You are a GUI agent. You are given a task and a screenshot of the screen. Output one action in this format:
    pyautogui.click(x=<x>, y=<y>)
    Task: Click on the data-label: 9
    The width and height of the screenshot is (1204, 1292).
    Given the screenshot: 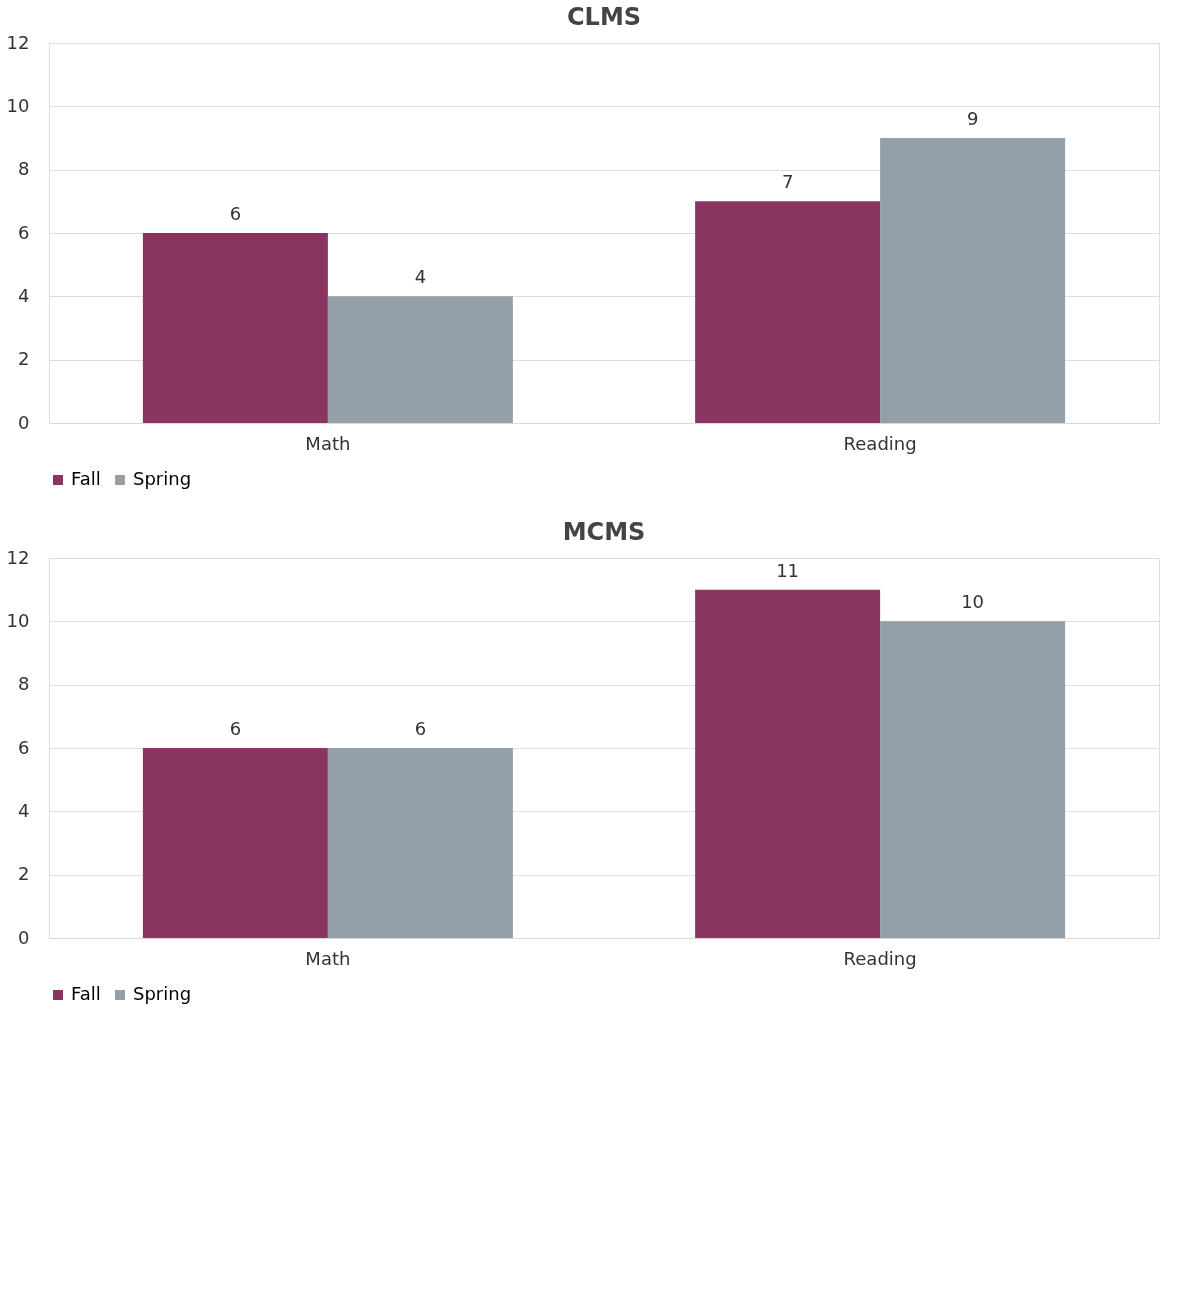 What is the action you would take?
    pyautogui.click(x=972, y=118)
    